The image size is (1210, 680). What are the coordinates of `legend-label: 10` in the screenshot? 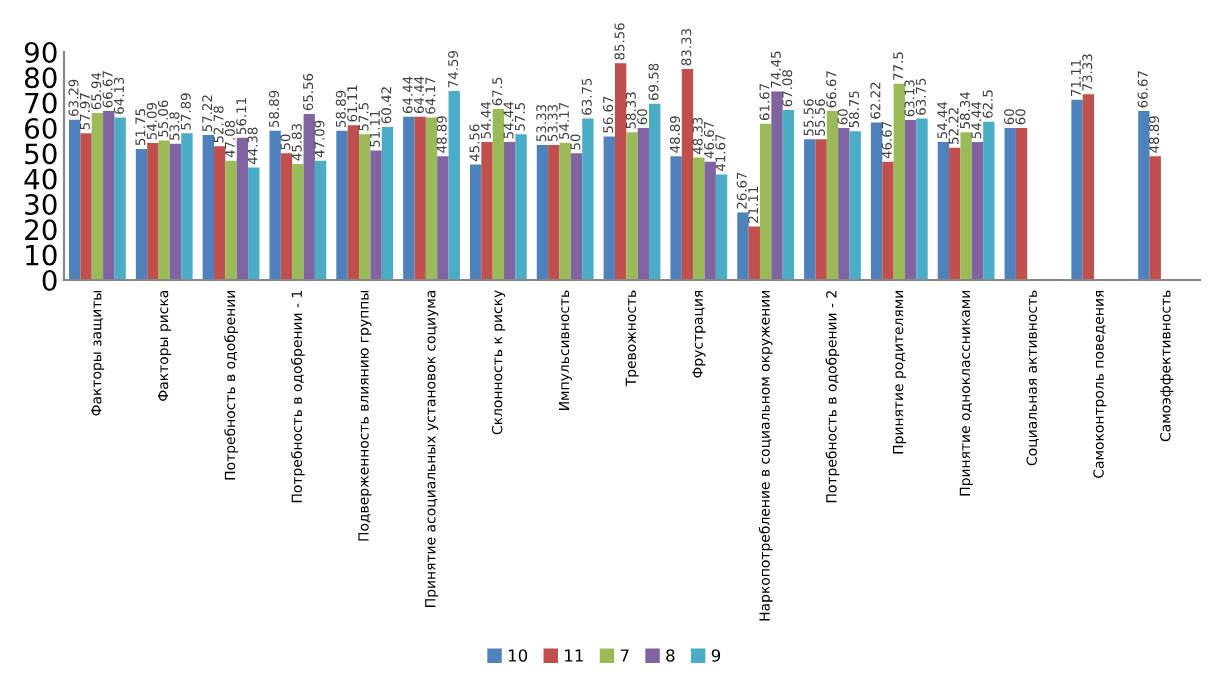 It's located at (518, 655).